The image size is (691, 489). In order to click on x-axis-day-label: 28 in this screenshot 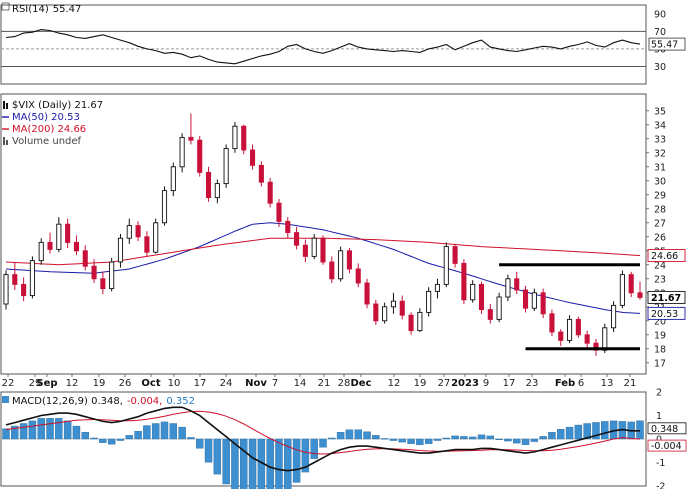, I will do `click(344, 383)`.